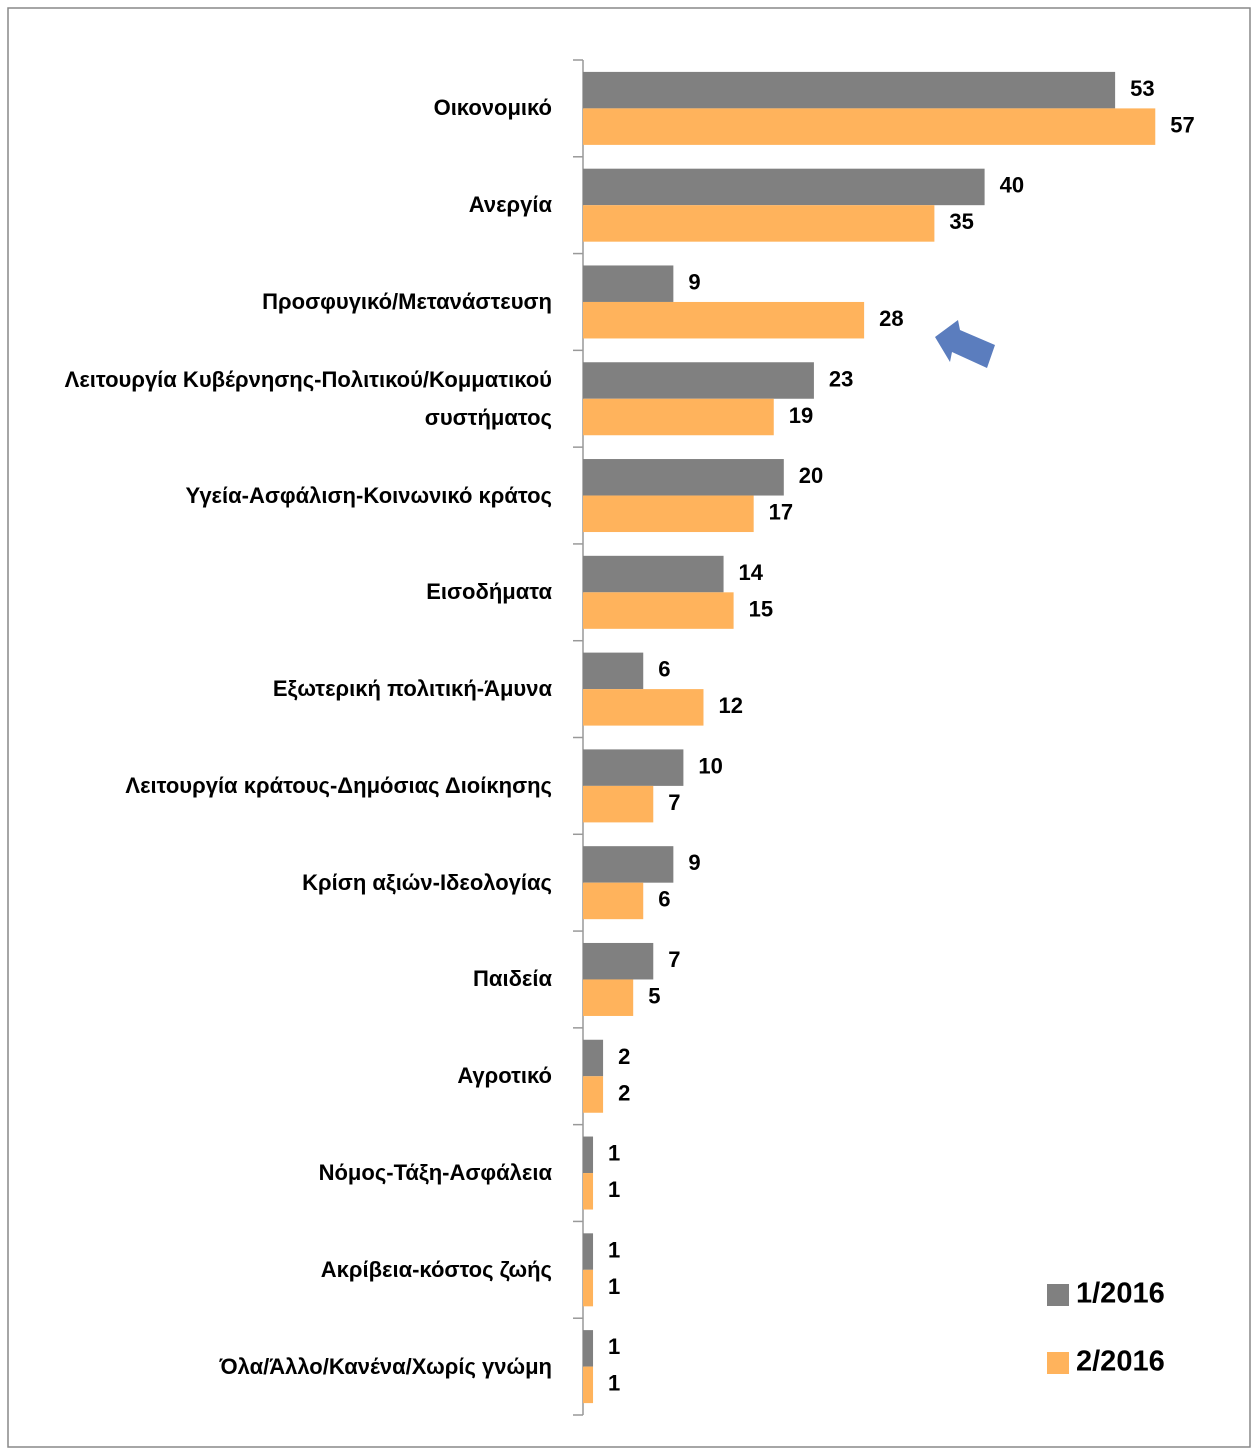 The height and width of the screenshot is (1454, 1259). I want to click on value-label: 28, so click(891, 318).